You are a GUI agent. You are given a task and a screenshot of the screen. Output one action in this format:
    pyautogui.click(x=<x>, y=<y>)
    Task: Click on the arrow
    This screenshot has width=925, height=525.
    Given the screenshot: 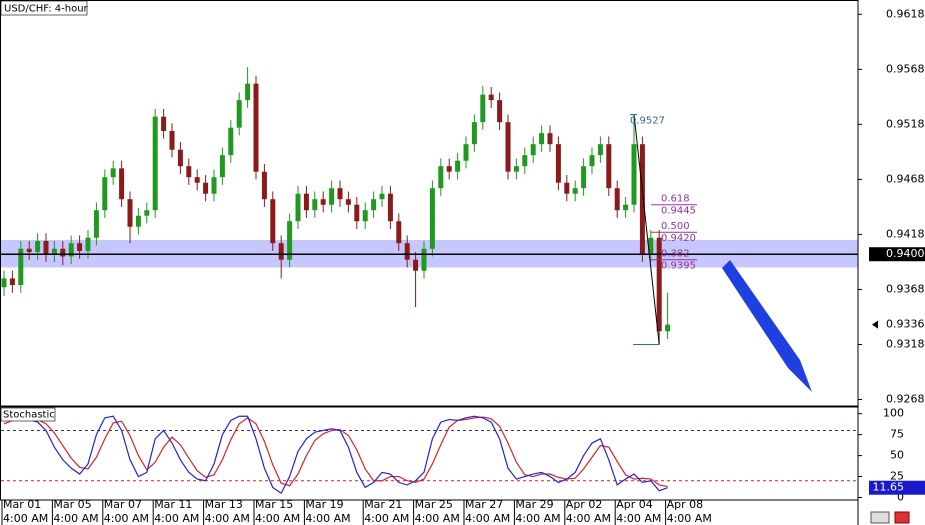 What is the action you would take?
    pyautogui.click(x=767, y=326)
    